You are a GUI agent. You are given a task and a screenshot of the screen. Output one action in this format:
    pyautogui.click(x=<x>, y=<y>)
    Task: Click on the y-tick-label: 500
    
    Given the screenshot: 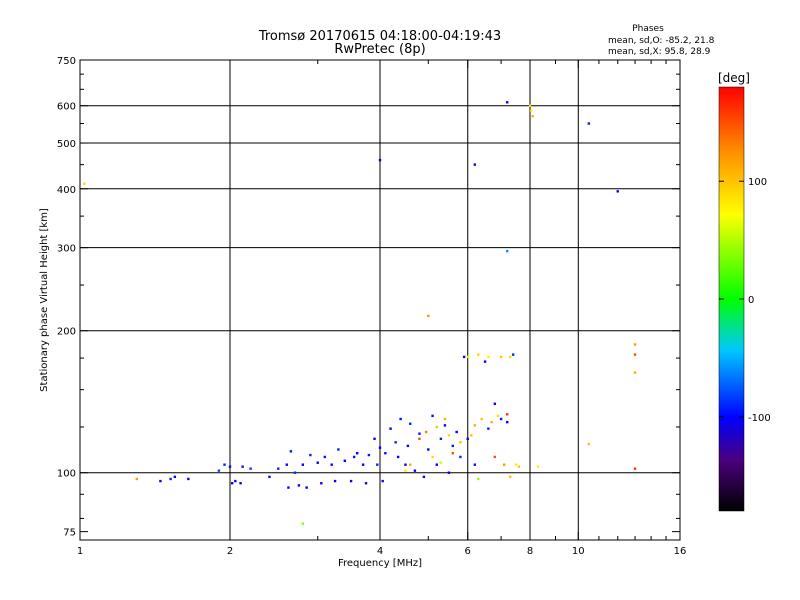 What is the action you would take?
    pyautogui.click(x=66, y=144)
    